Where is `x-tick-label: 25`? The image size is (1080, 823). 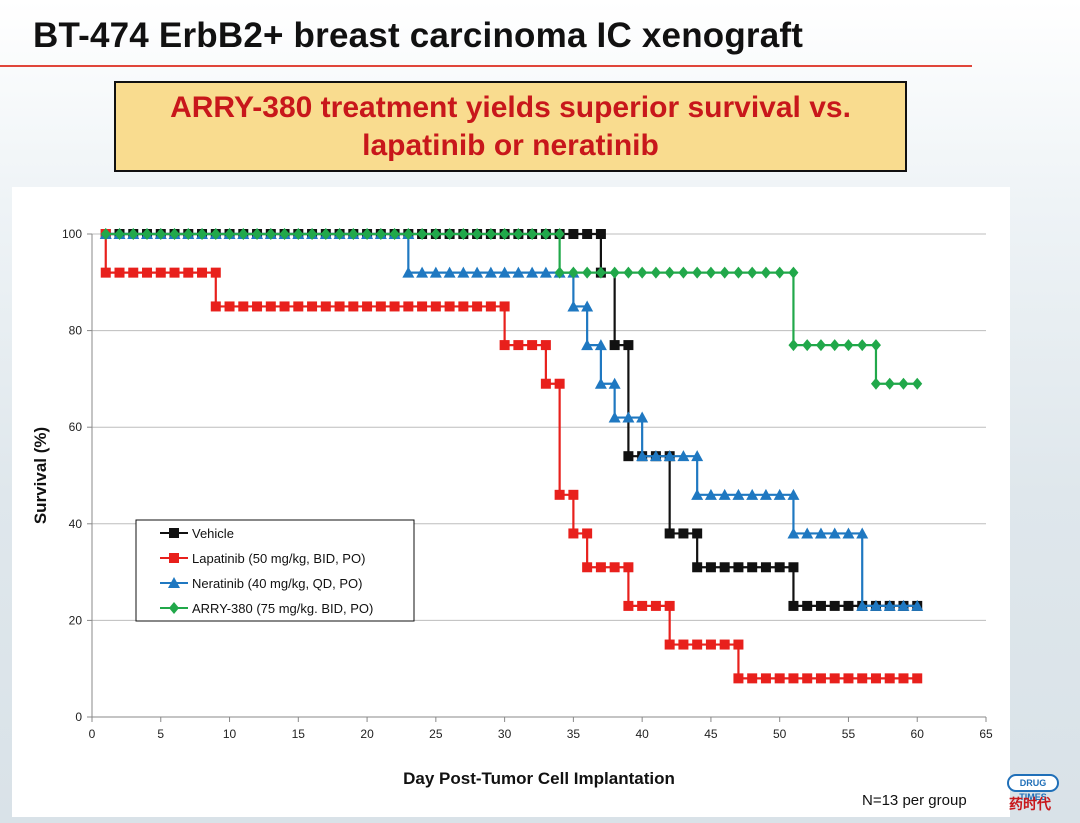
x-tick-label: 25 is located at coordinates (436, 734).